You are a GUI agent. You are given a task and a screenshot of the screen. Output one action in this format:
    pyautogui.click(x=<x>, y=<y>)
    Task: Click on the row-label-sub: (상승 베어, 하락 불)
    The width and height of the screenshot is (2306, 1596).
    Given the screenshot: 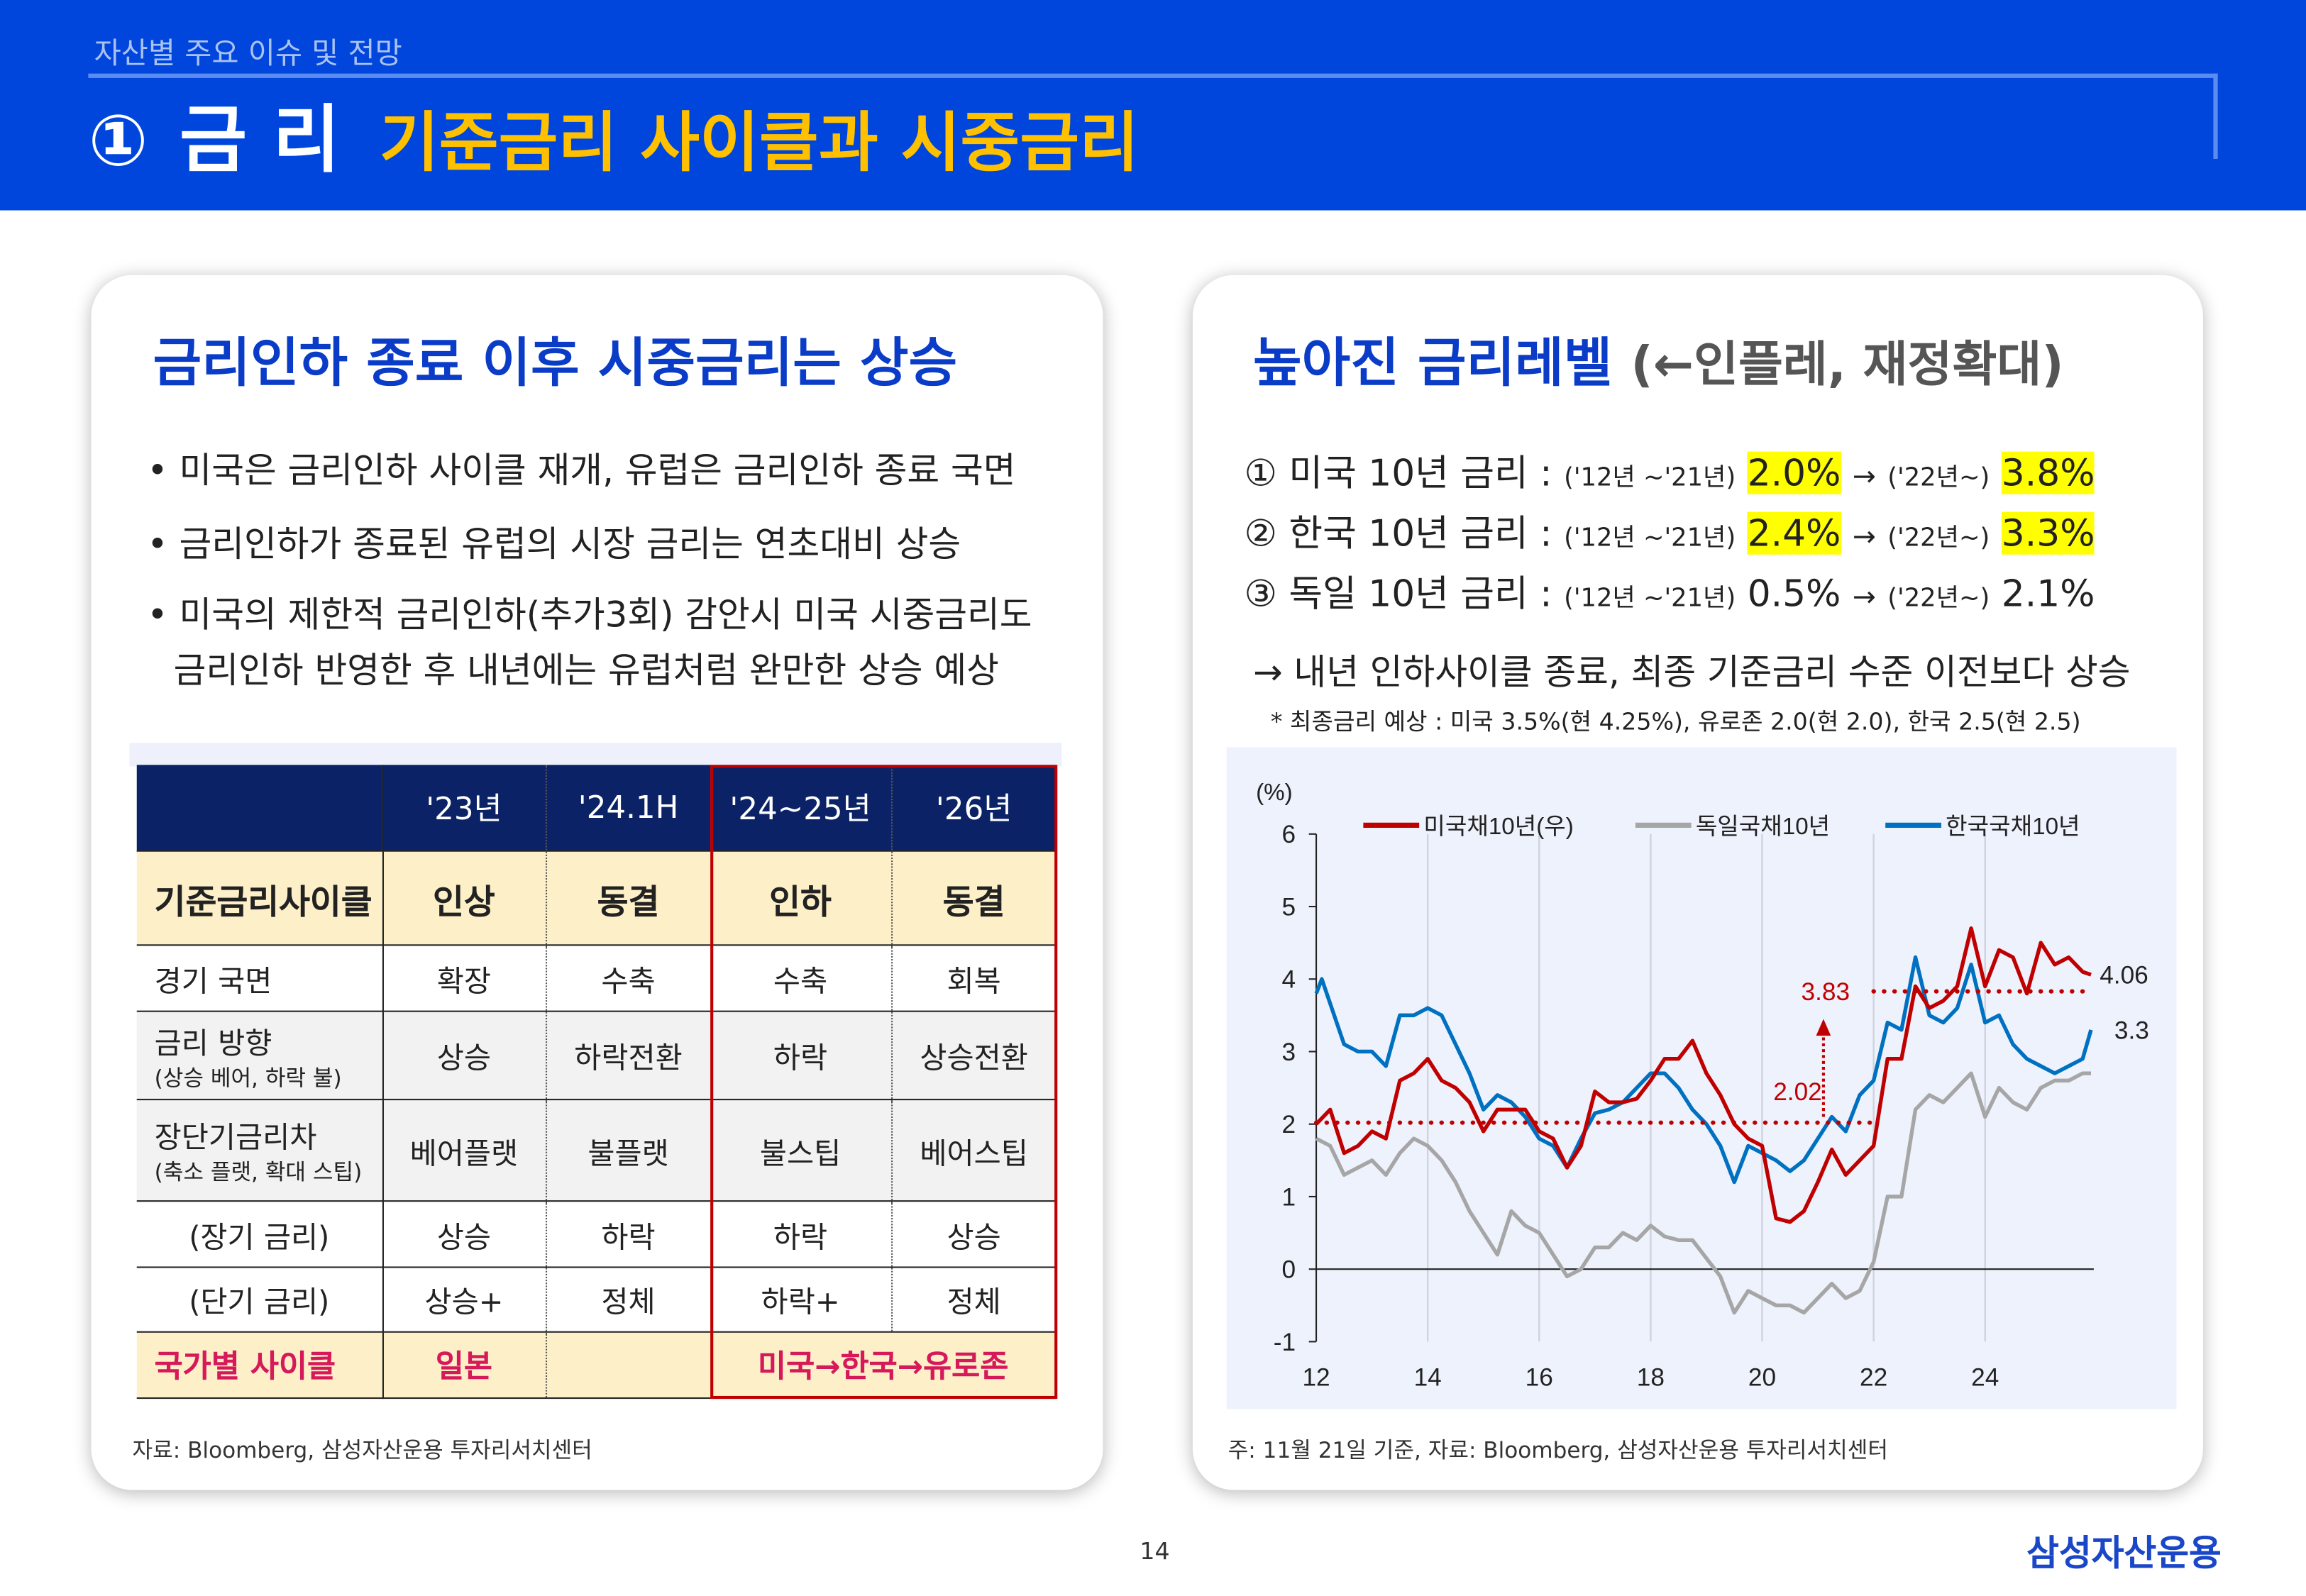 What is the action you would take?
    pyautogui.click(x=248, y=1077)
    